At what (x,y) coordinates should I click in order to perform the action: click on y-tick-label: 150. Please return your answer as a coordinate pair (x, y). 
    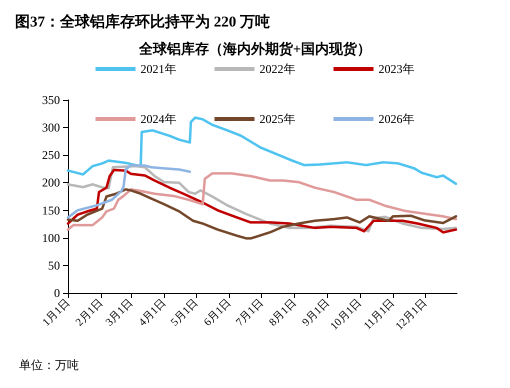
    Looking at the image, I should click on (51, 210).